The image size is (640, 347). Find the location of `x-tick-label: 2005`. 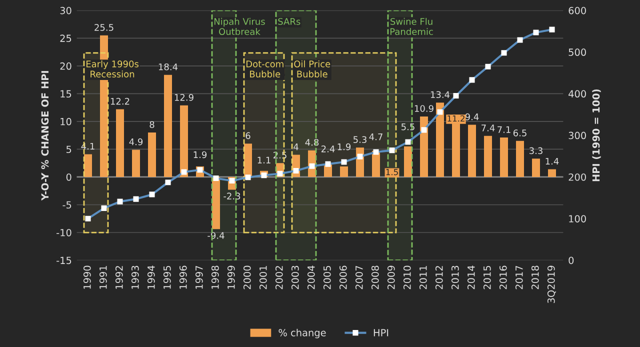

x-tick-label: 2005 is located at coordinates (327, 278).